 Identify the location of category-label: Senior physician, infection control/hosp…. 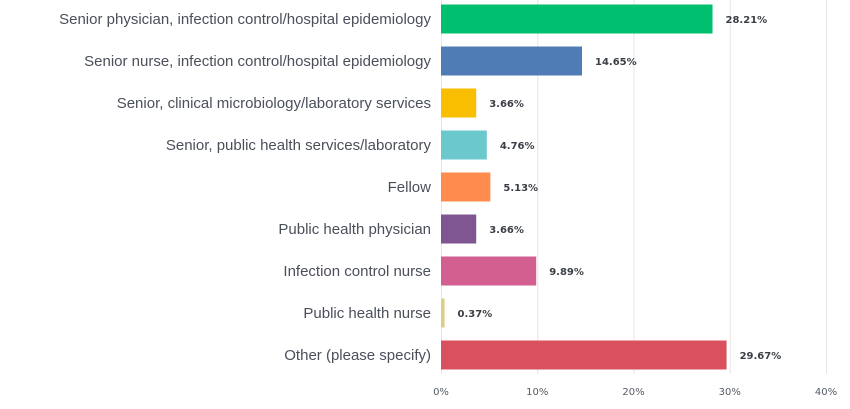
(245, 19).